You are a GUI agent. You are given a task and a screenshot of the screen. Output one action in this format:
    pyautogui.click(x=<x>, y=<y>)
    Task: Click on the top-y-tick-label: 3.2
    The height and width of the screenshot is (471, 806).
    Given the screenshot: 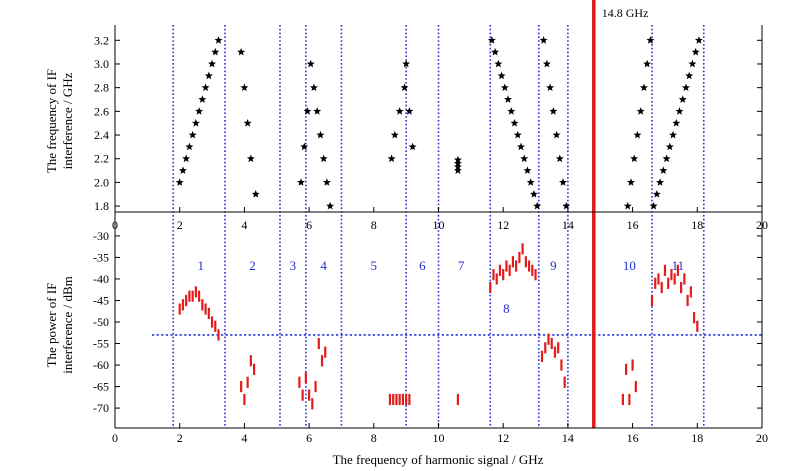 What is the action you would take?
    pyautogui.click(x=101, y=40)
    